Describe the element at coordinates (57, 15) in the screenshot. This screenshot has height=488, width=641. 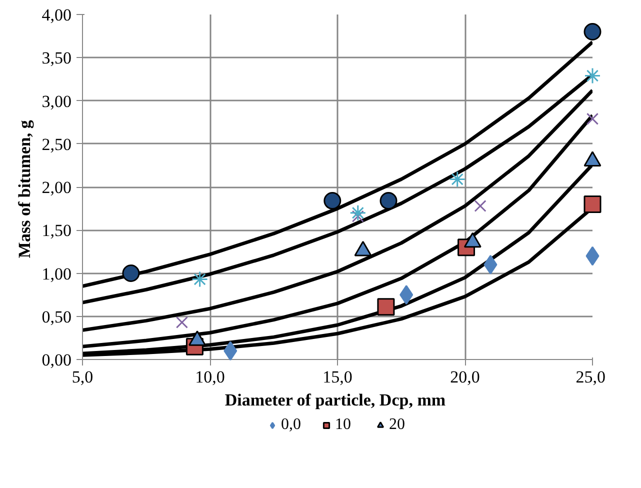
I see `y-tick-label: 4,00` at that location.